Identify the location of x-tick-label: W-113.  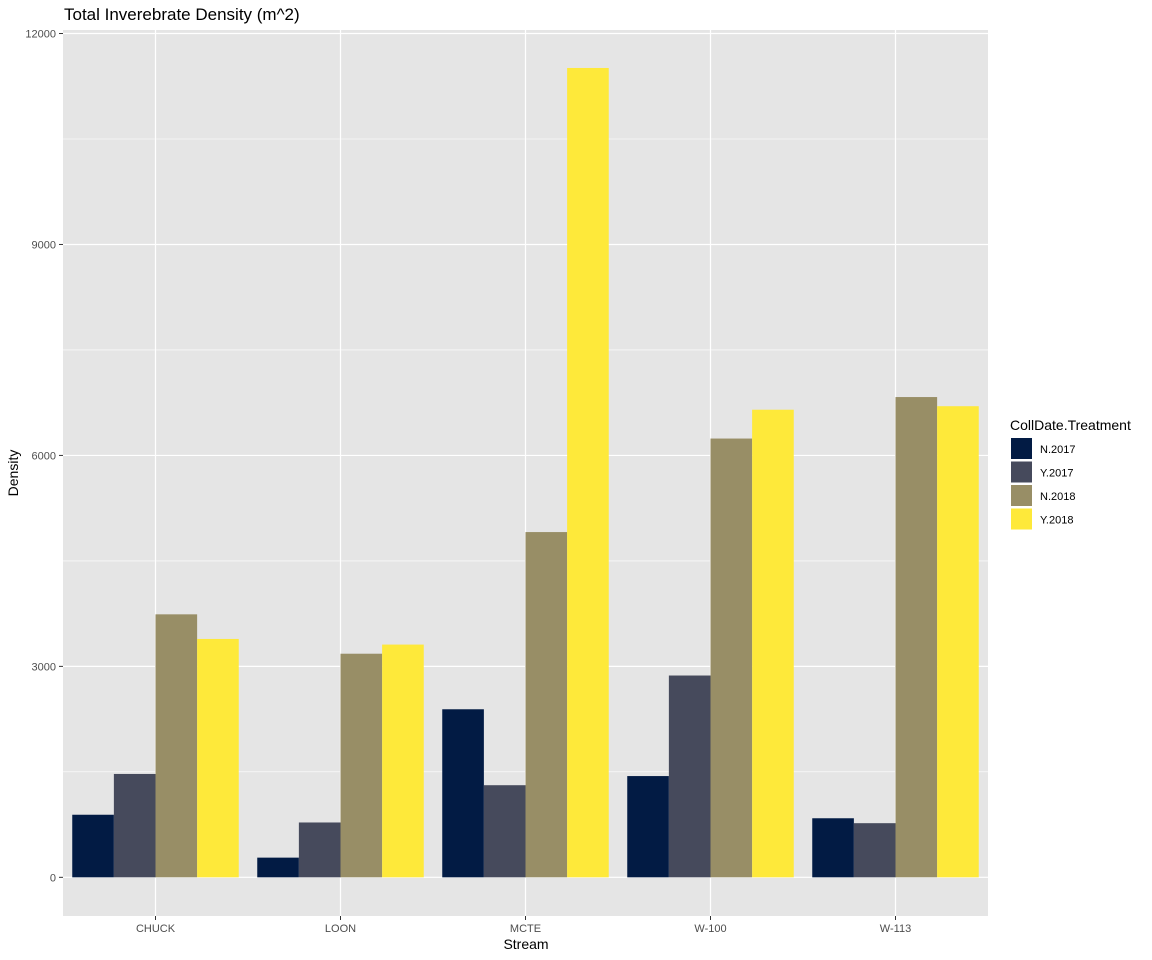
(895, 929).